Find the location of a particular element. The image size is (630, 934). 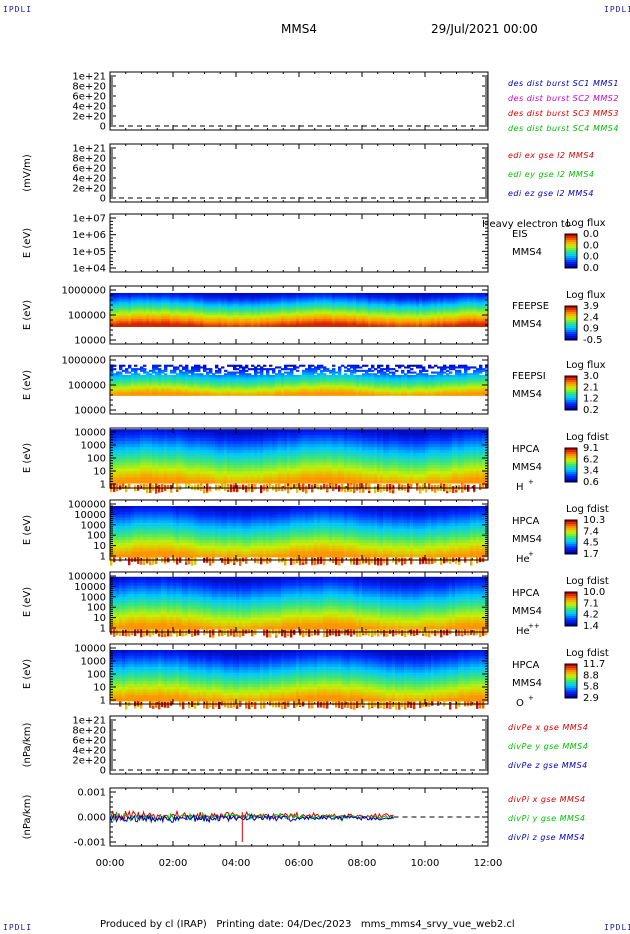

legend-entry: des dist burst SC4 MMS4 is located at coordinates (563, 128).